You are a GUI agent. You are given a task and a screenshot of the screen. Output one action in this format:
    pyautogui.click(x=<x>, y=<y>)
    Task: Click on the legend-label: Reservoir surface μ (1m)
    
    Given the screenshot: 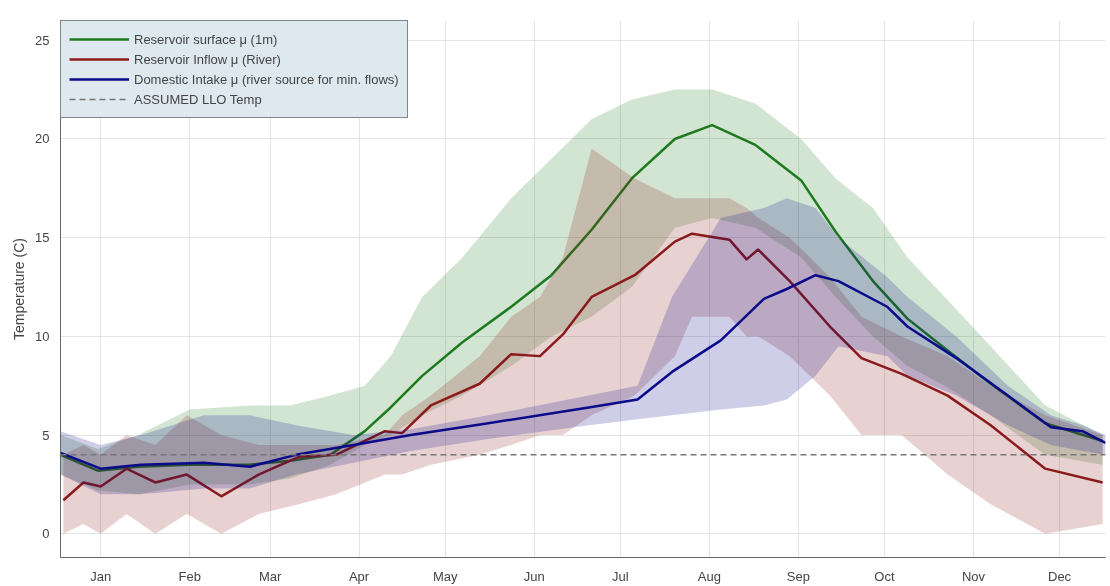 What is the action you would take?
    pyautogui.click(x=206, y=39)
    